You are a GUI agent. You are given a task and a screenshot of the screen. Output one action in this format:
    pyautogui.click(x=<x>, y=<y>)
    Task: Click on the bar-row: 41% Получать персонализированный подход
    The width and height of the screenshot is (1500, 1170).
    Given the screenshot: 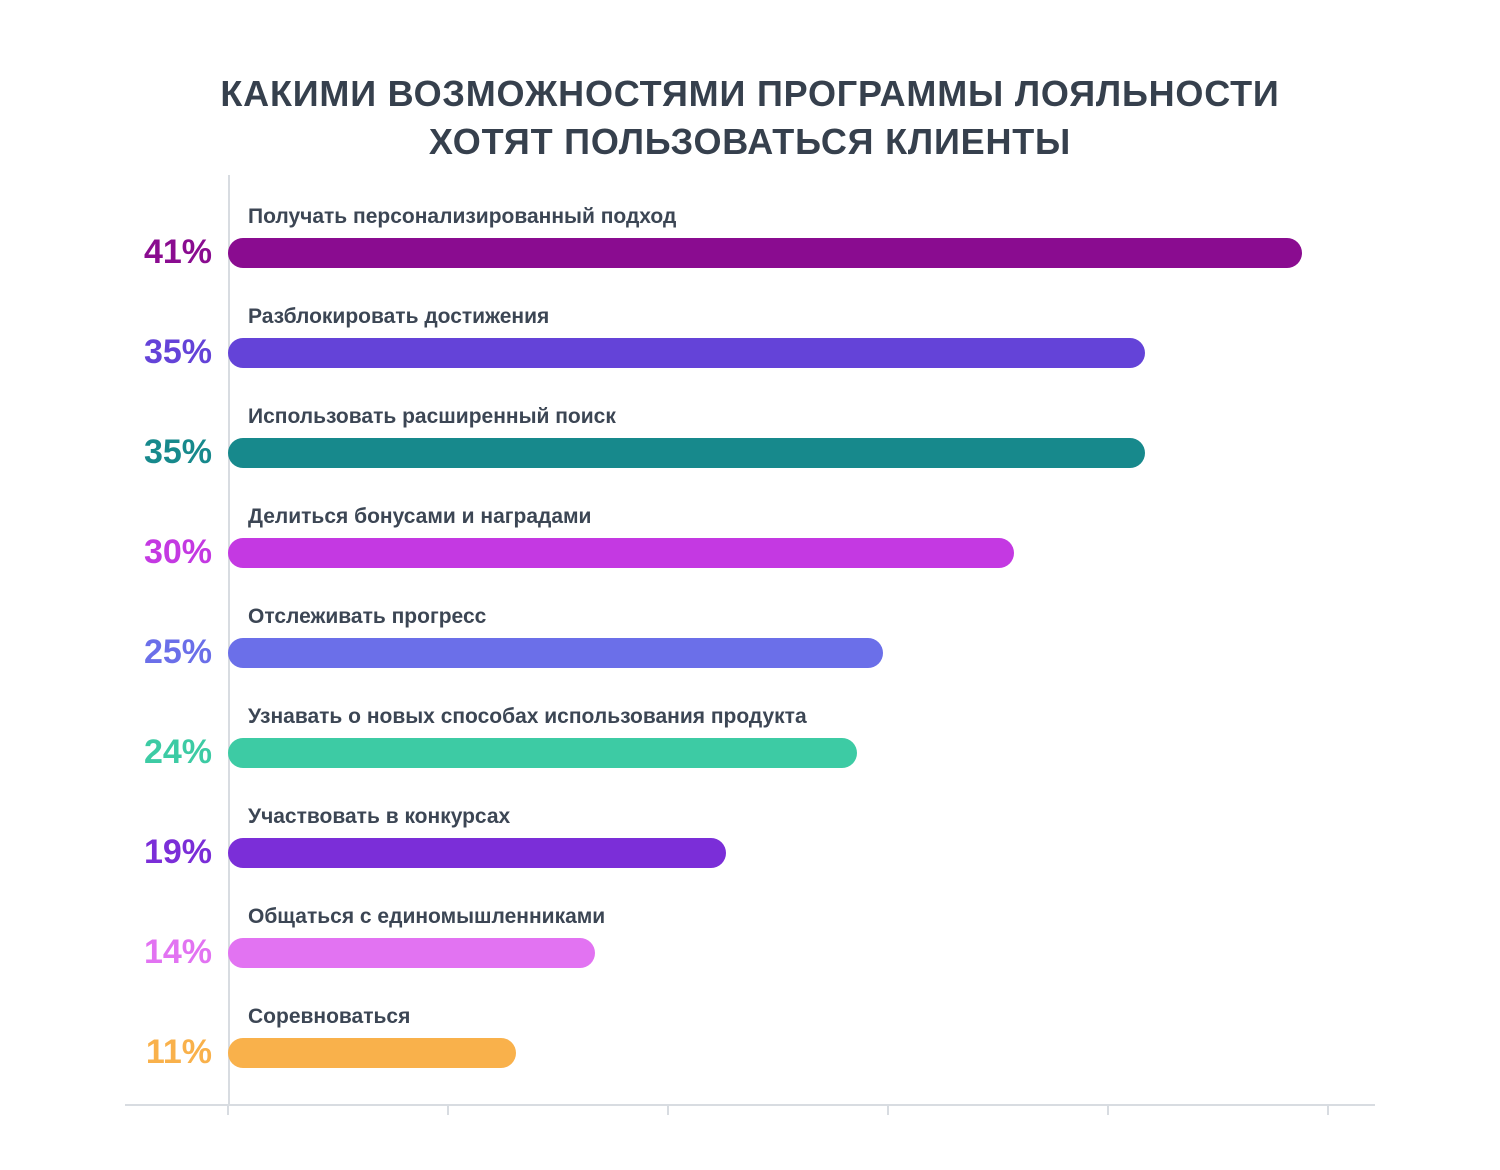 What is the action you would take?
    pyautogui.click(x=750, y=254)
    